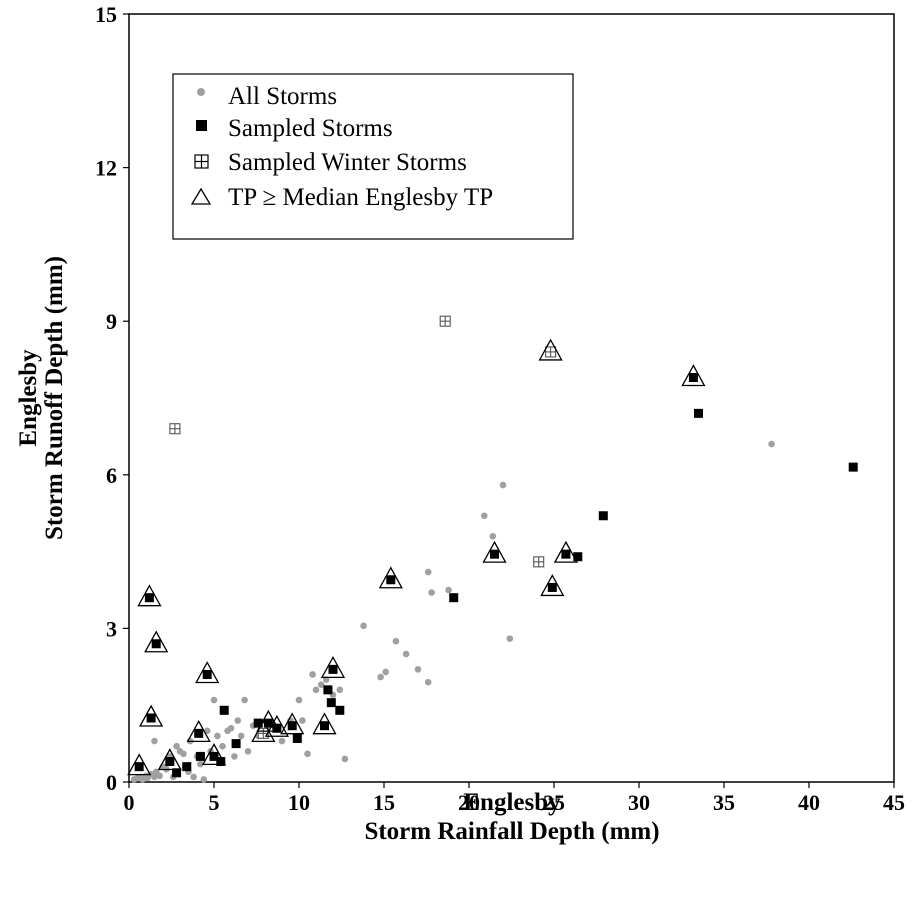 This screenshot has height=903, width=912. What do you see at coordinates (111, 475) in the screenshot?
I see `y-tick-label: 6` at bounding box center [111, 475].